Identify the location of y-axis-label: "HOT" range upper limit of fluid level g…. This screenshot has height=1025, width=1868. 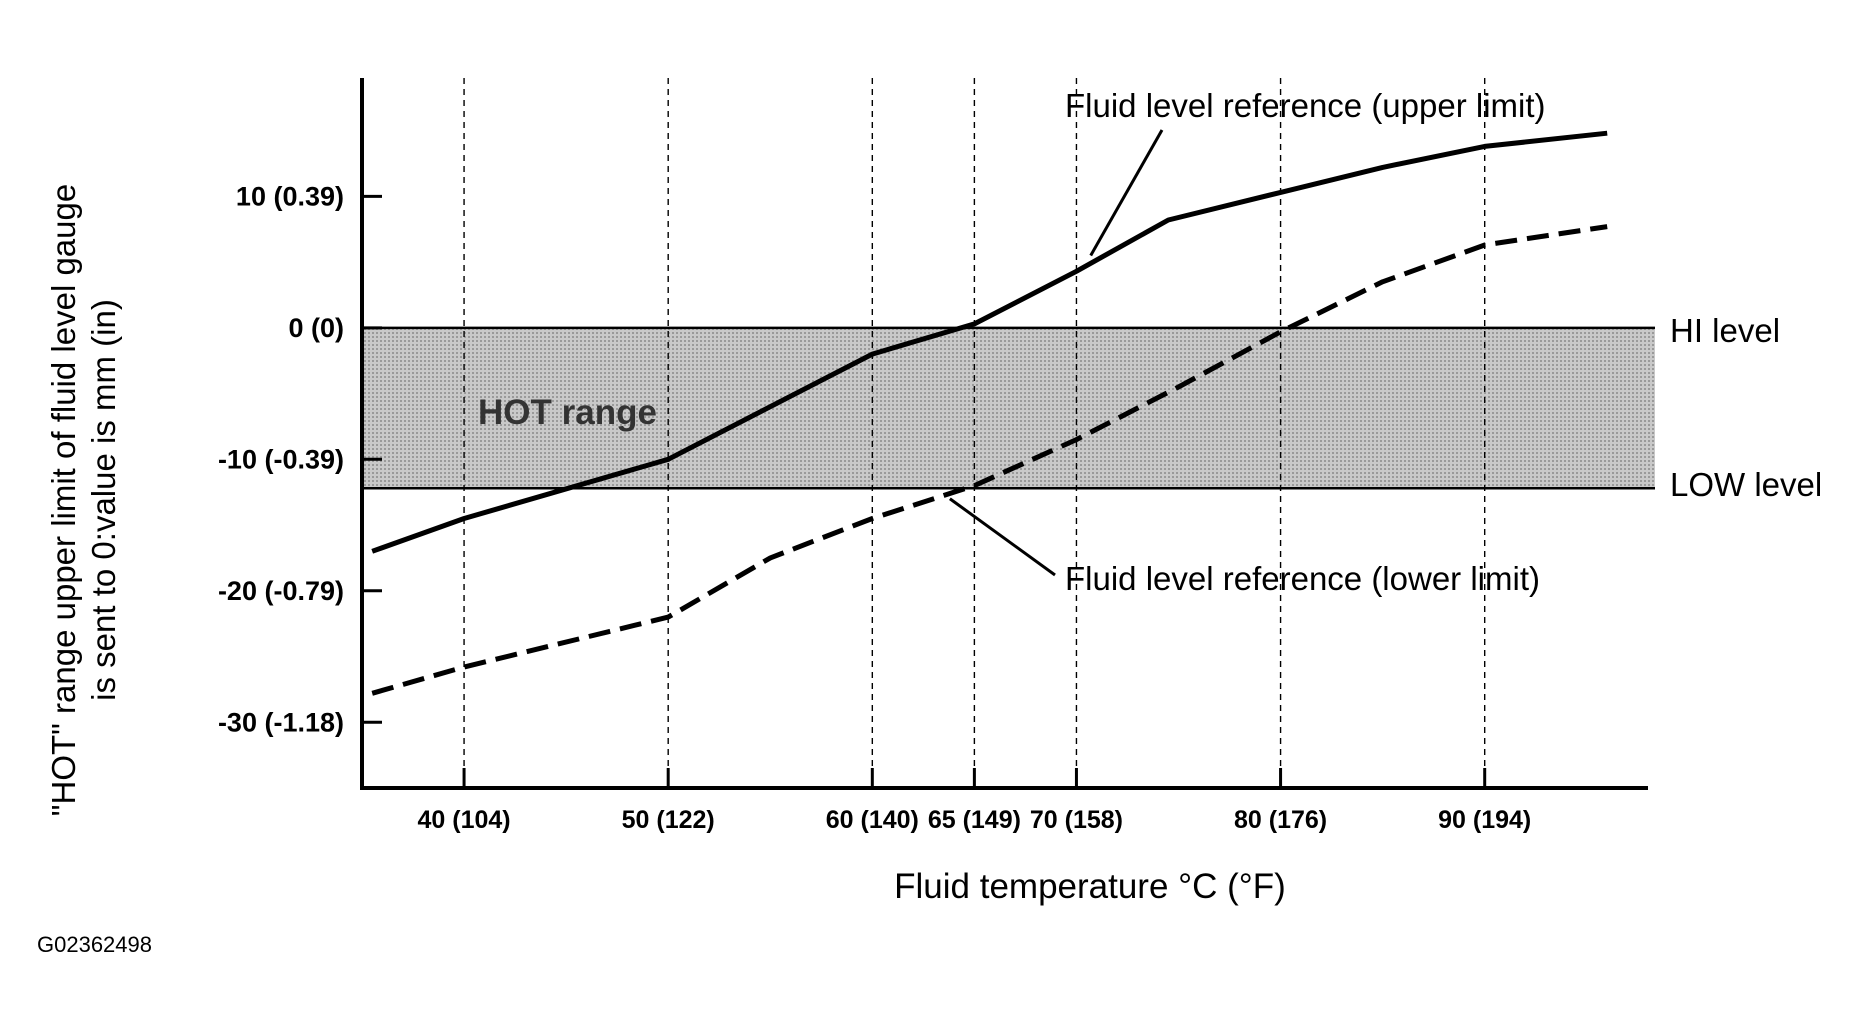
(83, 500).